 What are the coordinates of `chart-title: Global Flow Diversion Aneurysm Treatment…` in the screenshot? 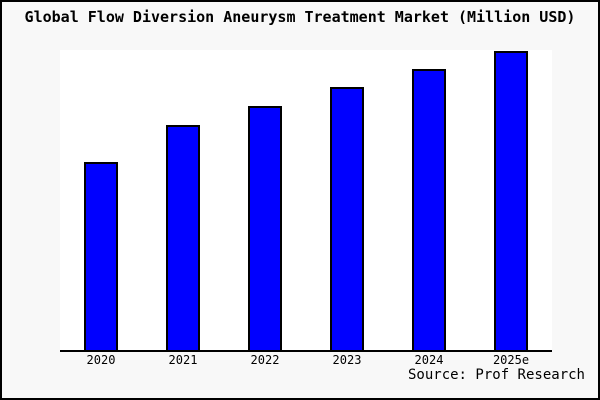 It's located at (300, 17).